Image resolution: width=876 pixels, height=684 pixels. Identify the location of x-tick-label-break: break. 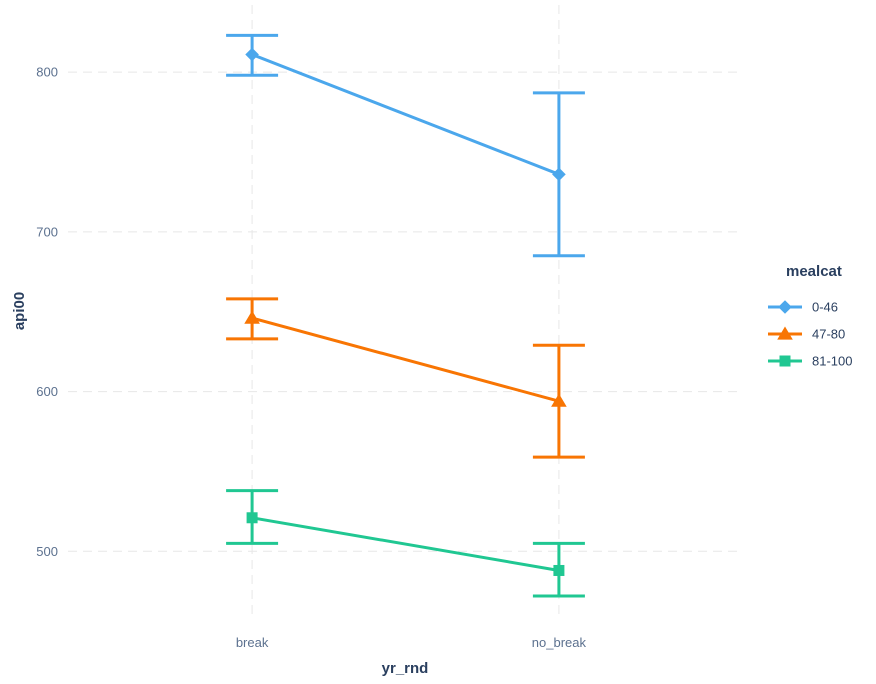
(252, 642).